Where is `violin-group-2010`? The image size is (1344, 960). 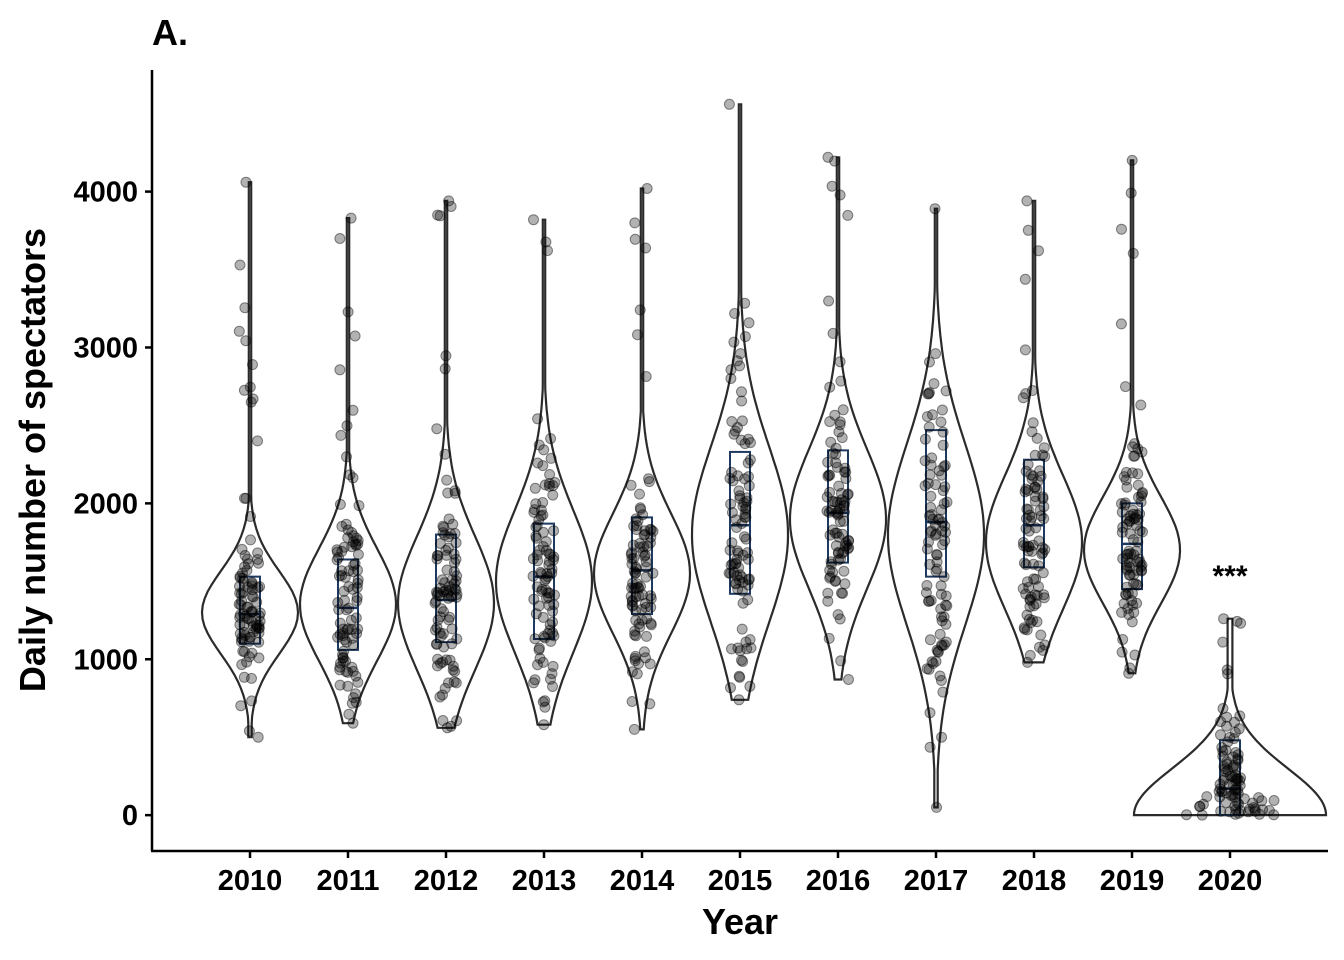 violin-group-2010 is located at coordinates (250, 459).